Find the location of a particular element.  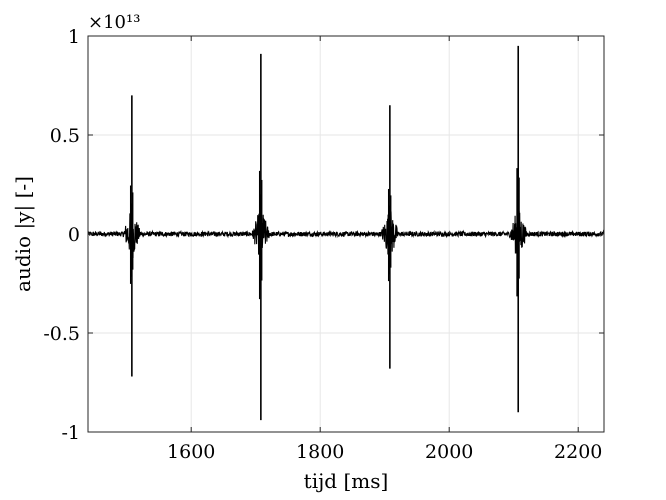

y-exponent-label: ×10¹³ is located at coordinates (114, 22).